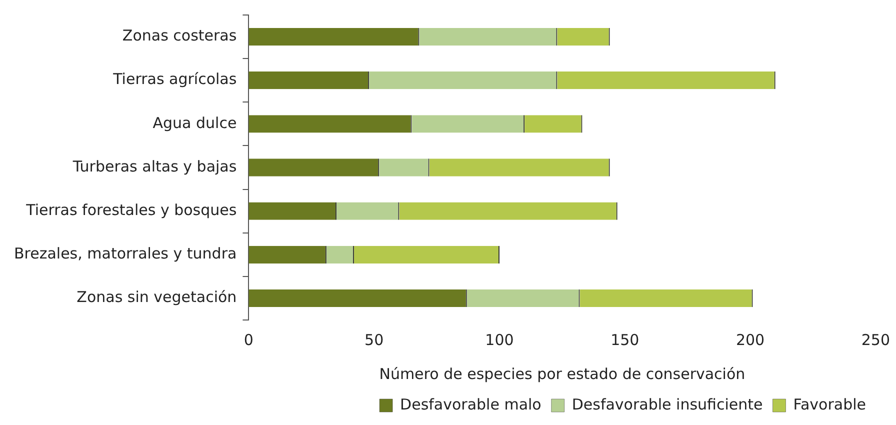  Describe the element at coordinates (179, 35) in the screenshot. I see `y-tick-label: Zonas costeras` at that location.